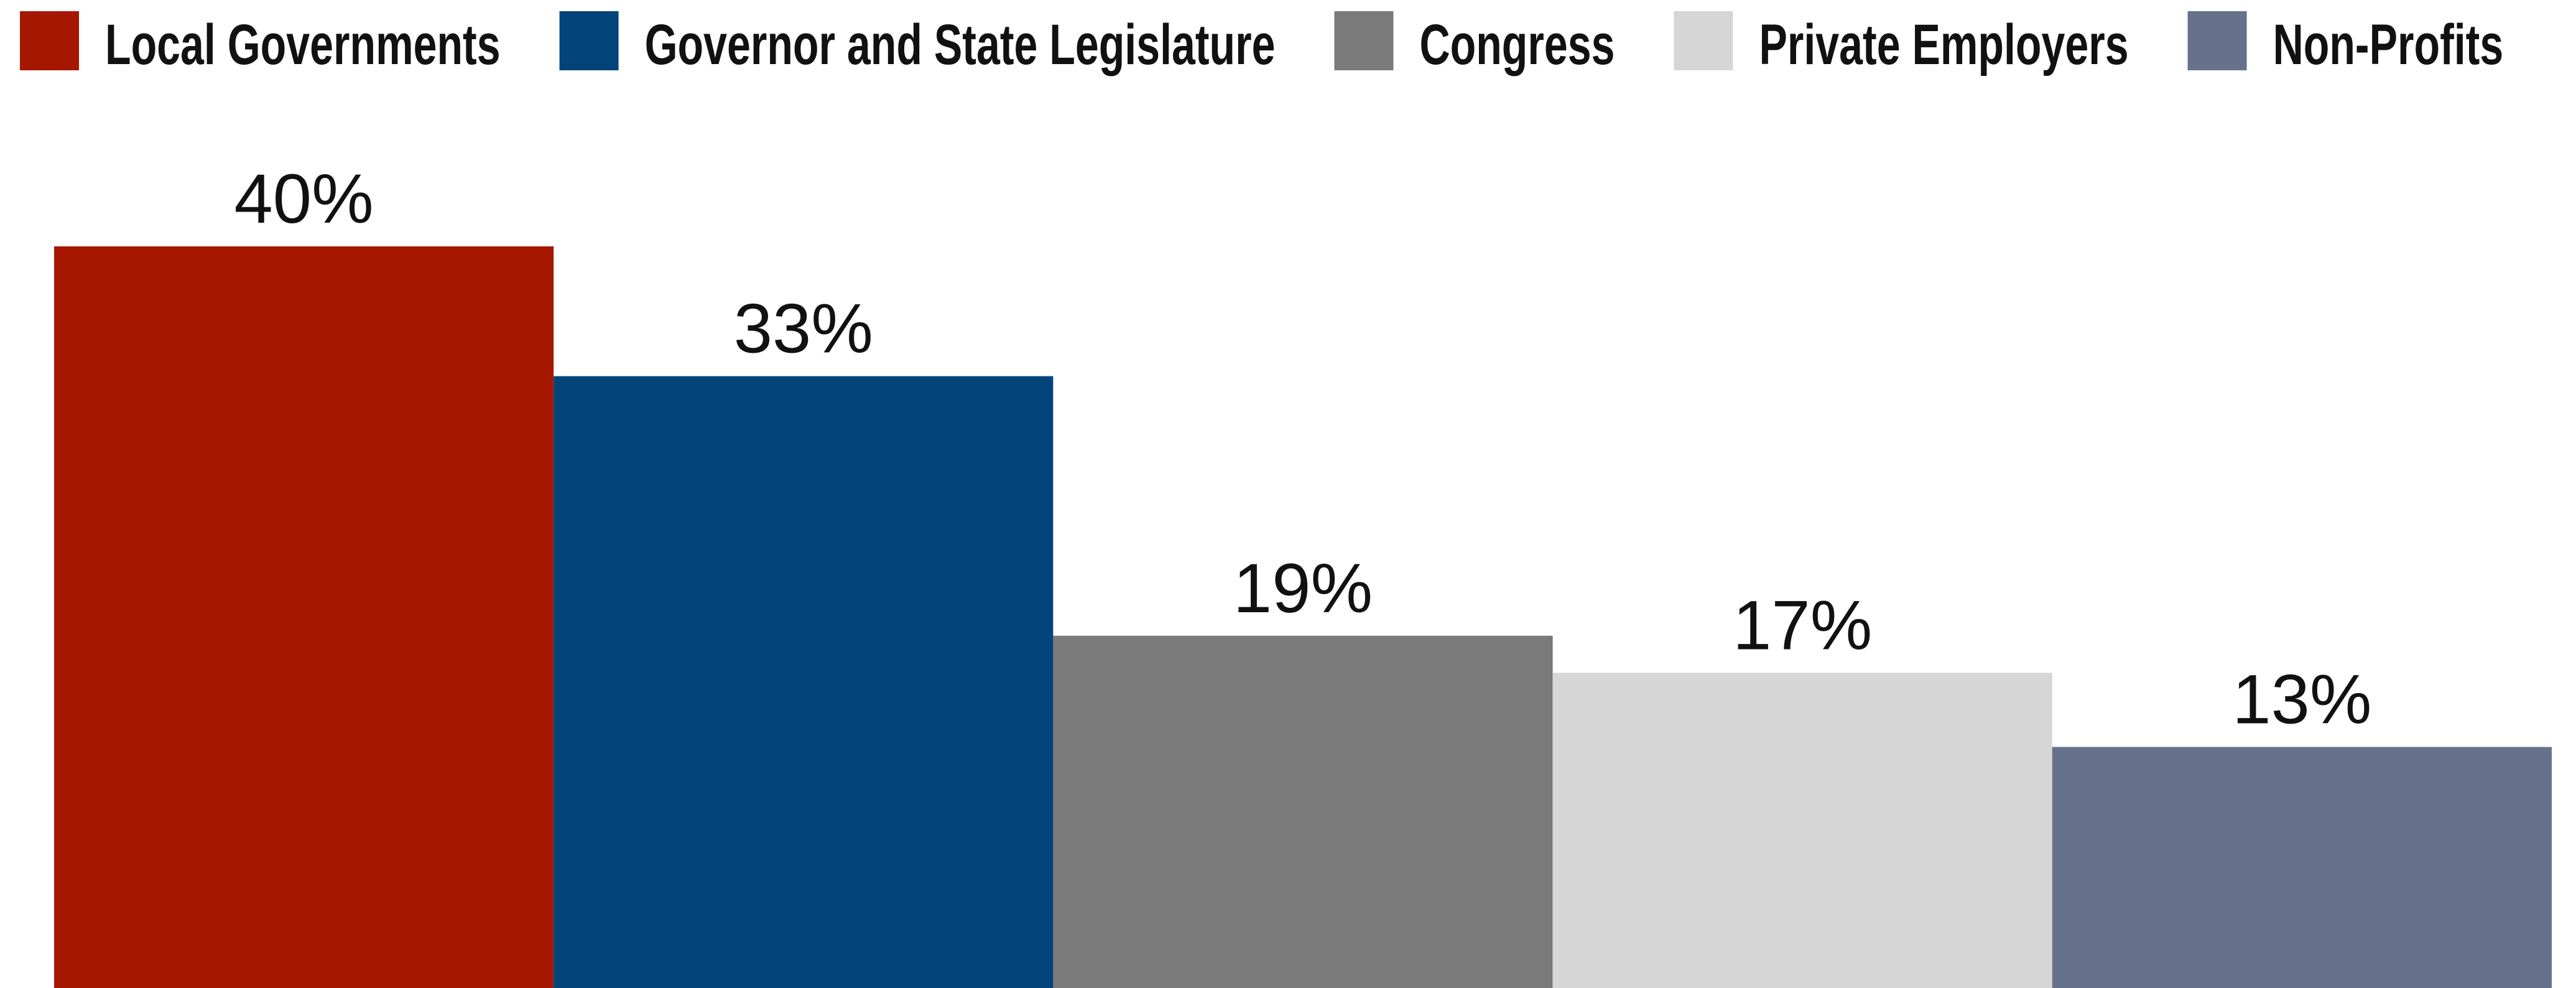 The width and height of the screenshot is (2576, 988). What do you see at coordinates (2389, 45) in the screenshot?
I see `legend-label: Non-Profits` at bounding box center [2389, 45].